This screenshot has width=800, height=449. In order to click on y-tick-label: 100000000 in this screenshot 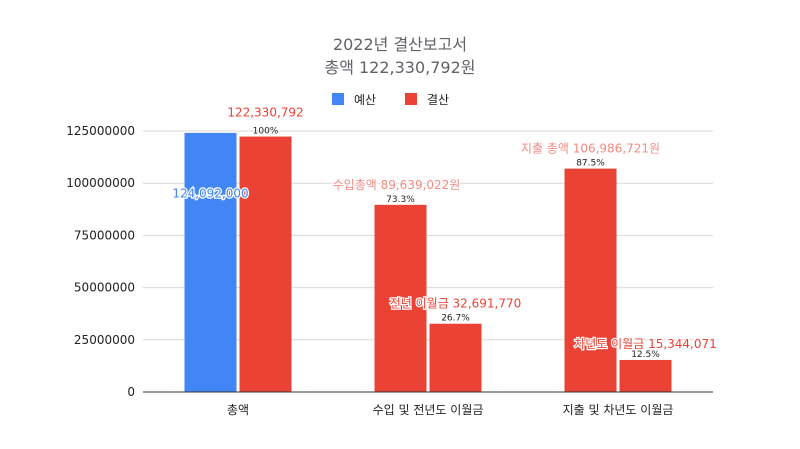, I will do `click(100, 183)`.